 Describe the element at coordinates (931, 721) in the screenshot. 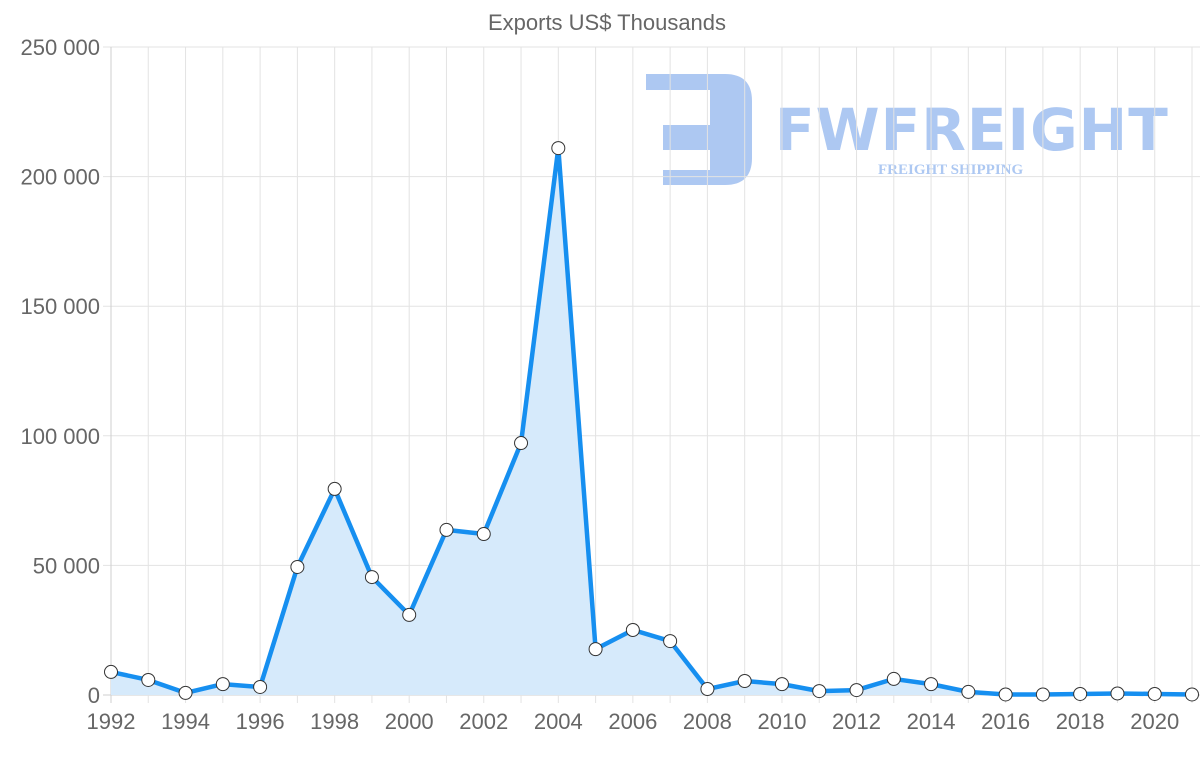

I see `x-tick-label: 2014` at that location.